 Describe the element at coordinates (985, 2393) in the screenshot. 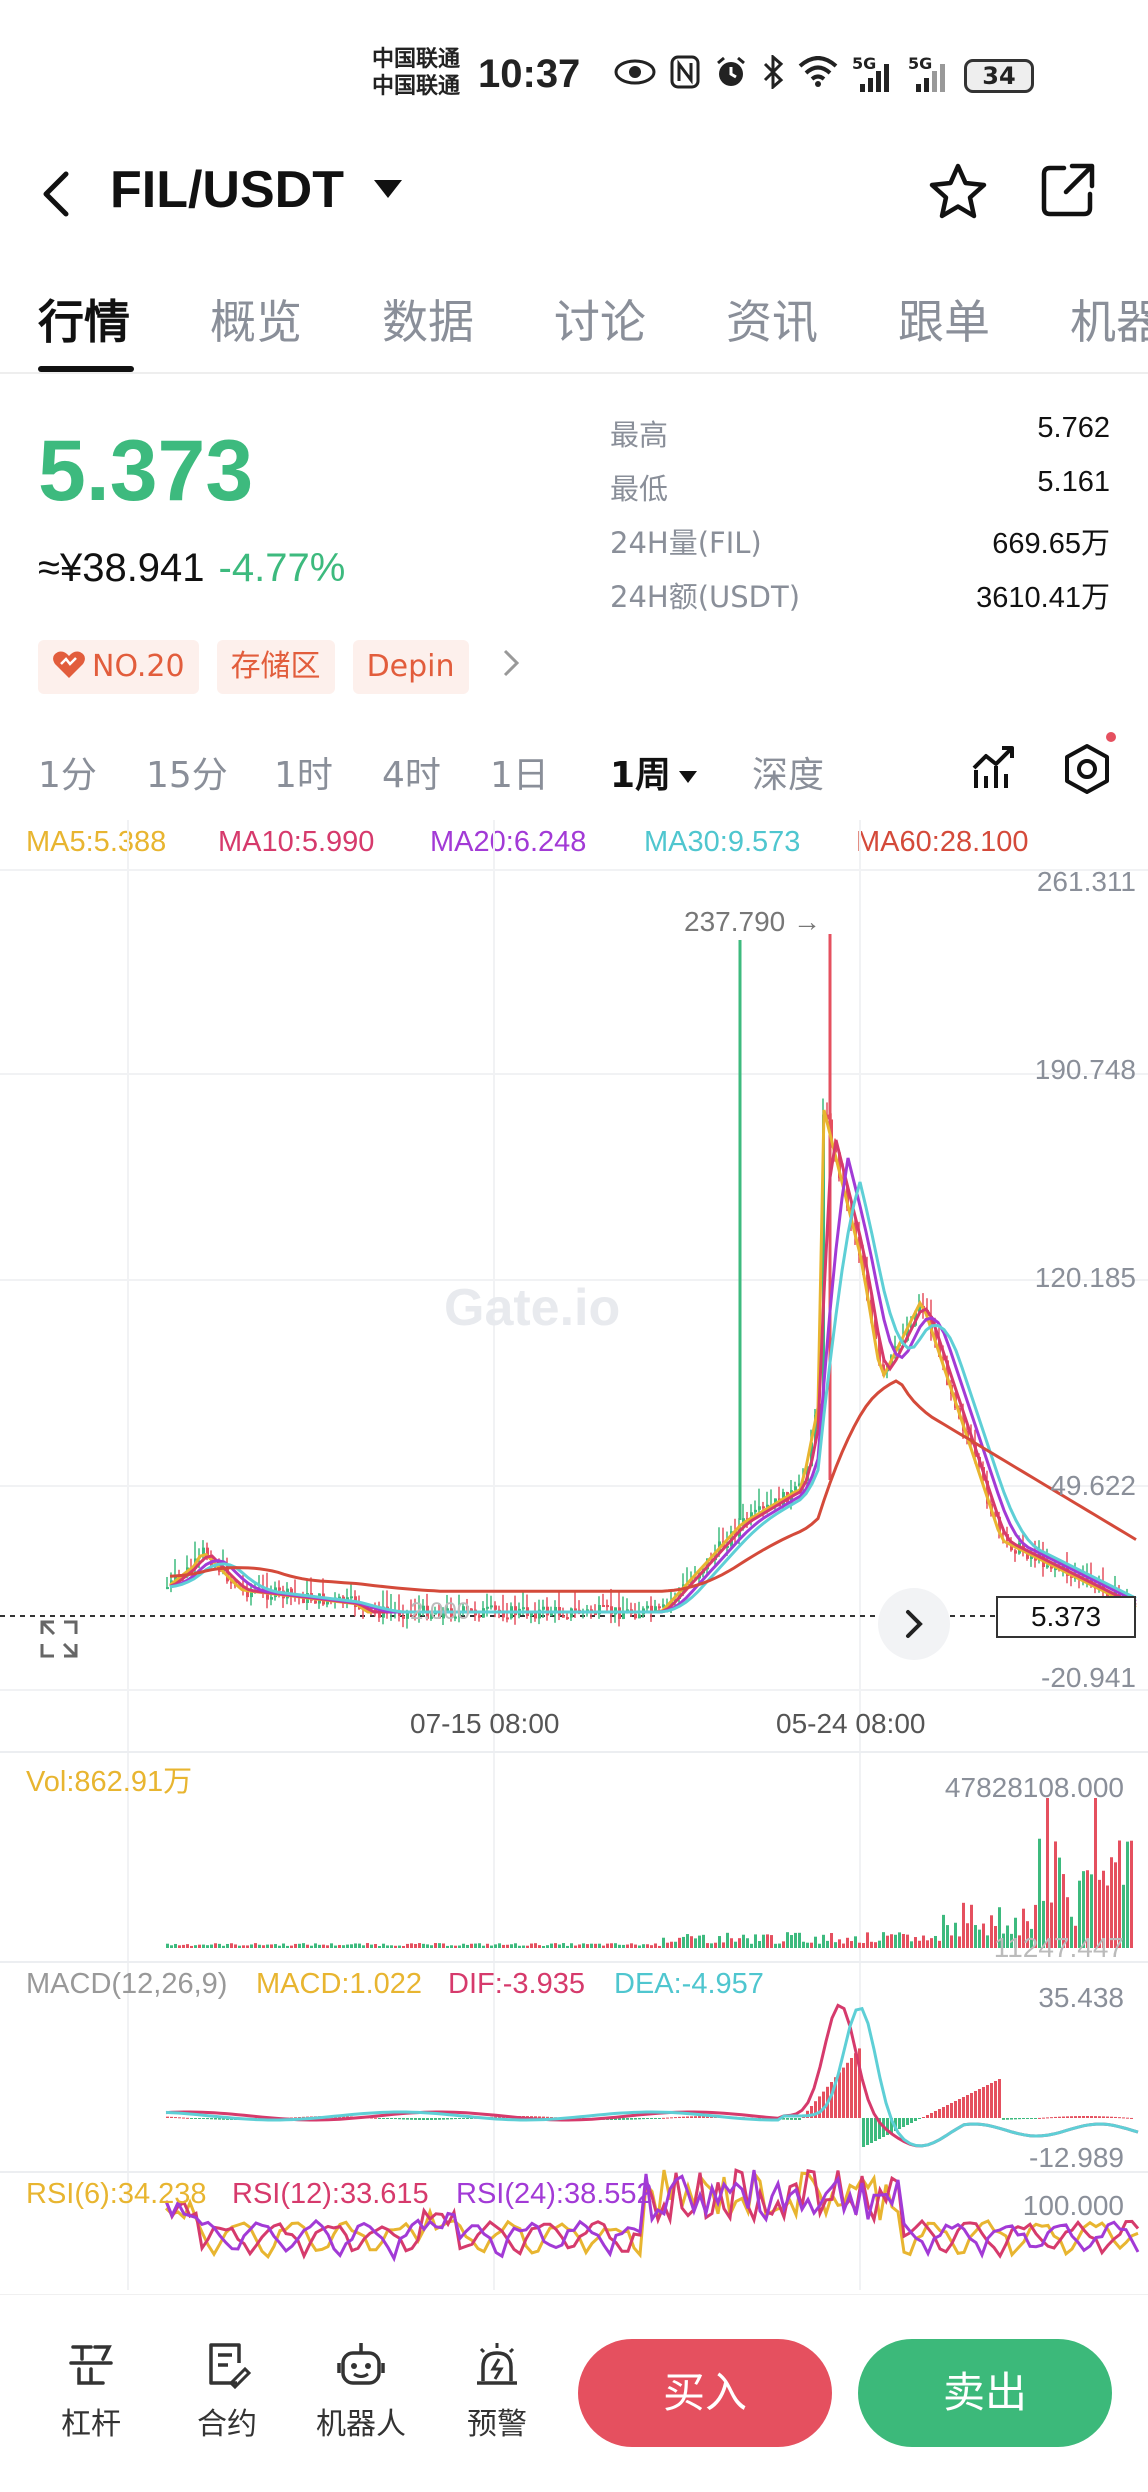

I see `sell-button: 卖出` at that location.